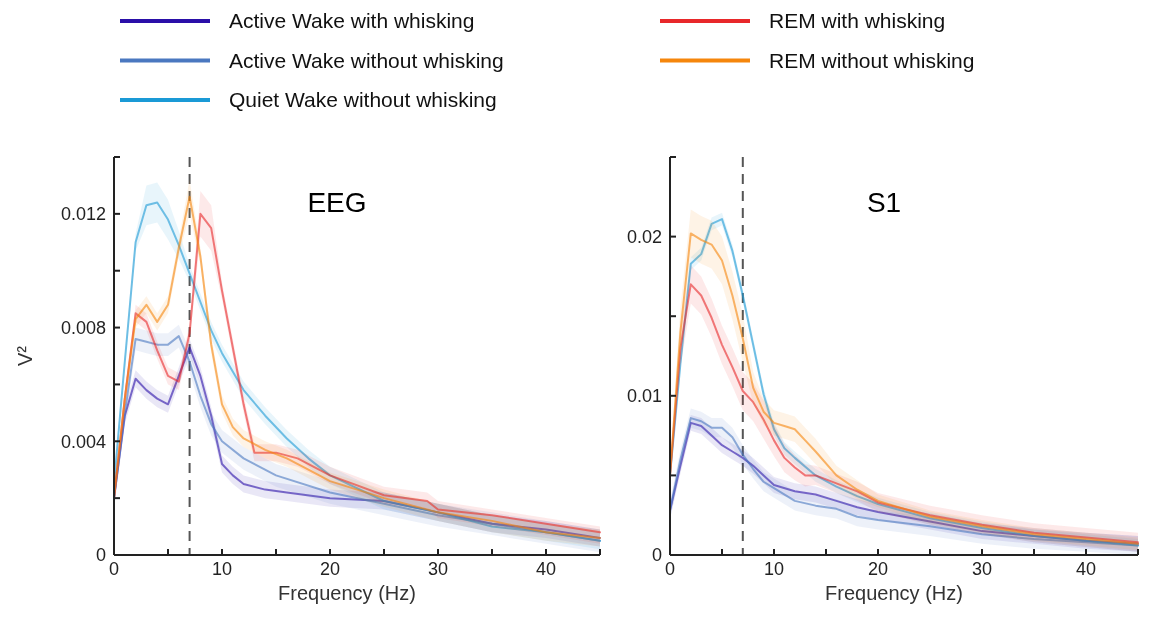 The height and width of the screenshot is (617, 1150). What do you see at coordinates (83, 327) in the screenshot?
I see `y-tick-label: 0.008` at bounding box center [83, 327].